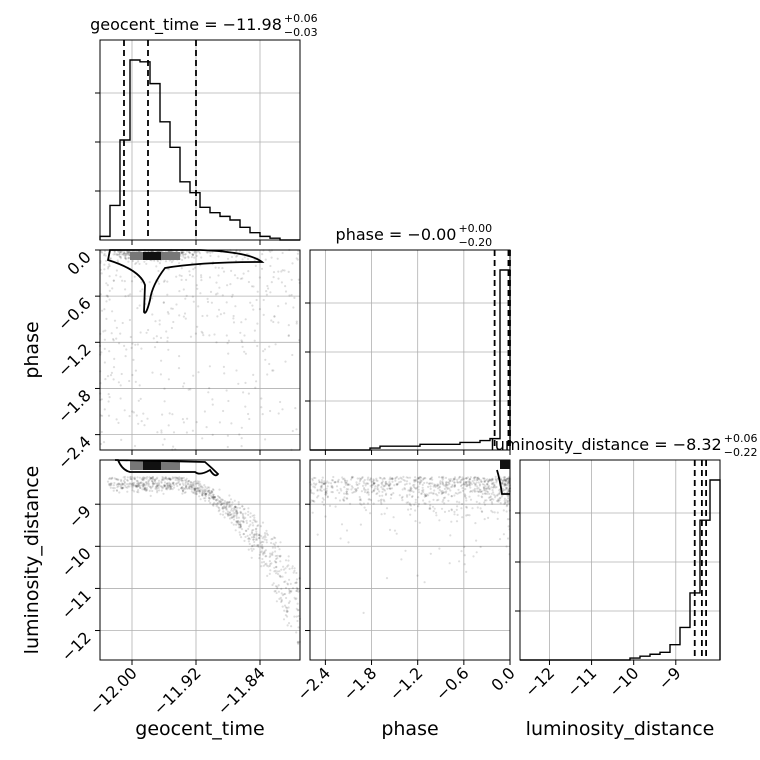  I want to click on x-tick-label: −9, so click(669, 678).